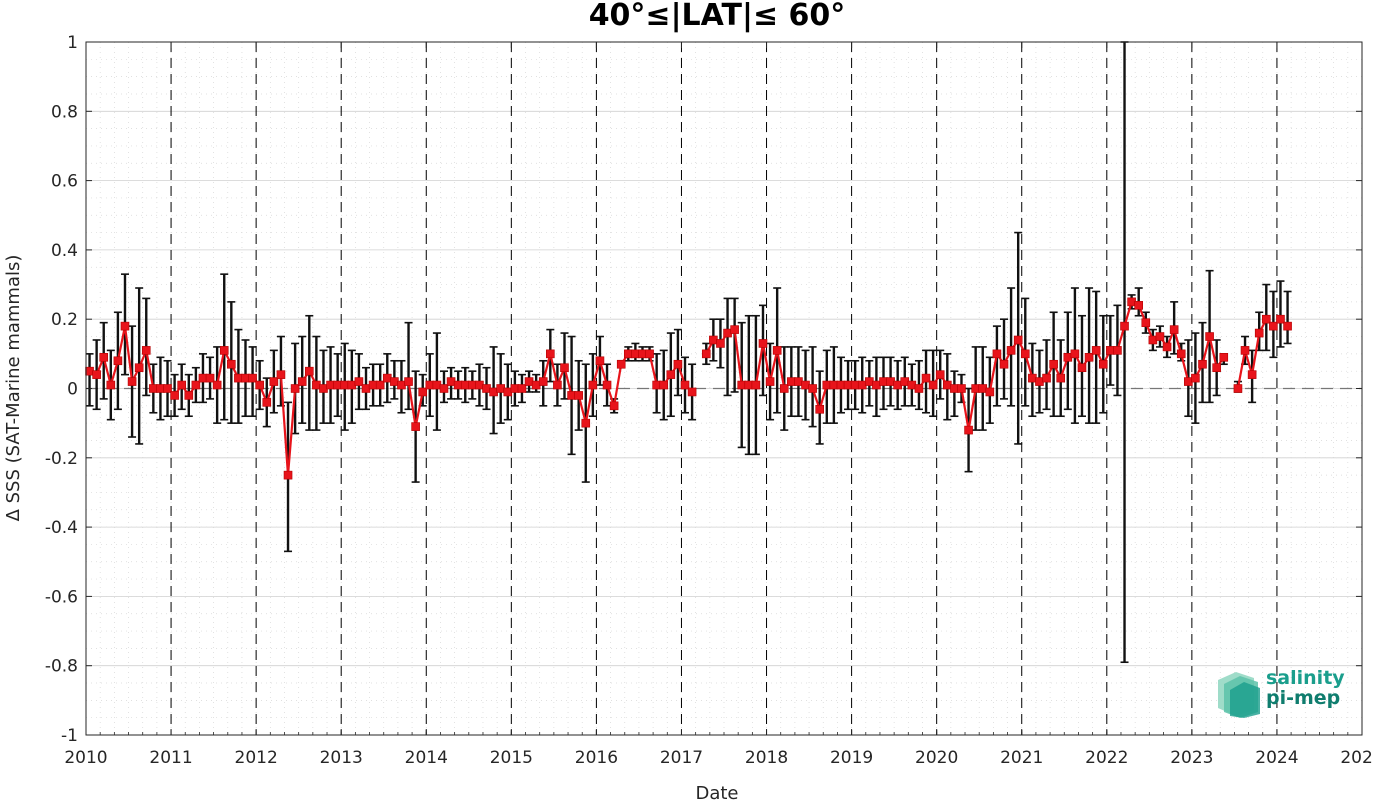 This screenshot has height=801, width=1374. I want to click on salinity-pi-mep-logo: salinity pi-mep, so click(1279, 692).